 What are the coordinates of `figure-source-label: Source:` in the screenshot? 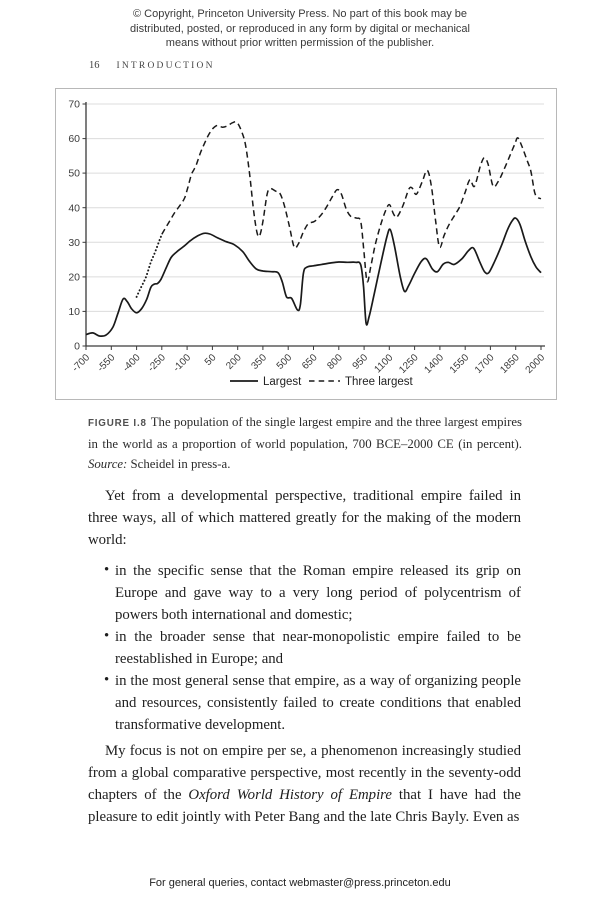 It's located at (108, 464).